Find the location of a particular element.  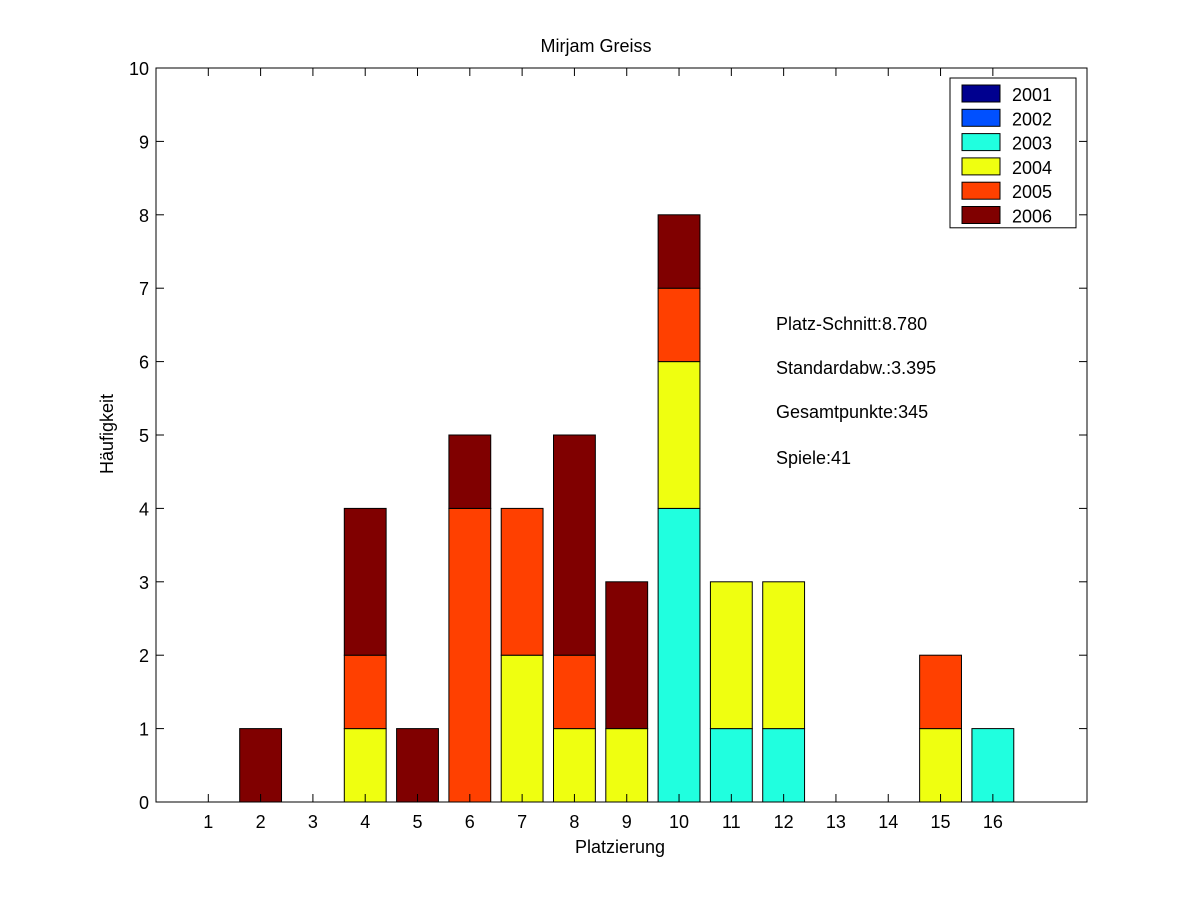

legend: 2001 2002 2003 2004 2005 2006 is located at coordinates (1013, 153).